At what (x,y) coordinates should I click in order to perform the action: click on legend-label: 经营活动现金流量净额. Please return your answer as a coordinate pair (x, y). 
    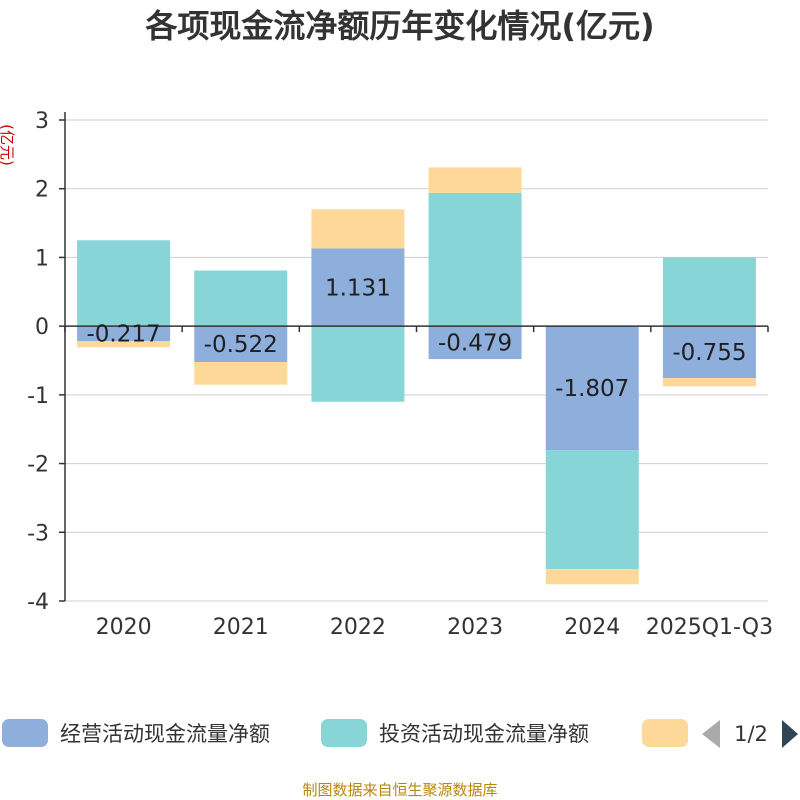
    Looking at the image, I should click on (165, 734).